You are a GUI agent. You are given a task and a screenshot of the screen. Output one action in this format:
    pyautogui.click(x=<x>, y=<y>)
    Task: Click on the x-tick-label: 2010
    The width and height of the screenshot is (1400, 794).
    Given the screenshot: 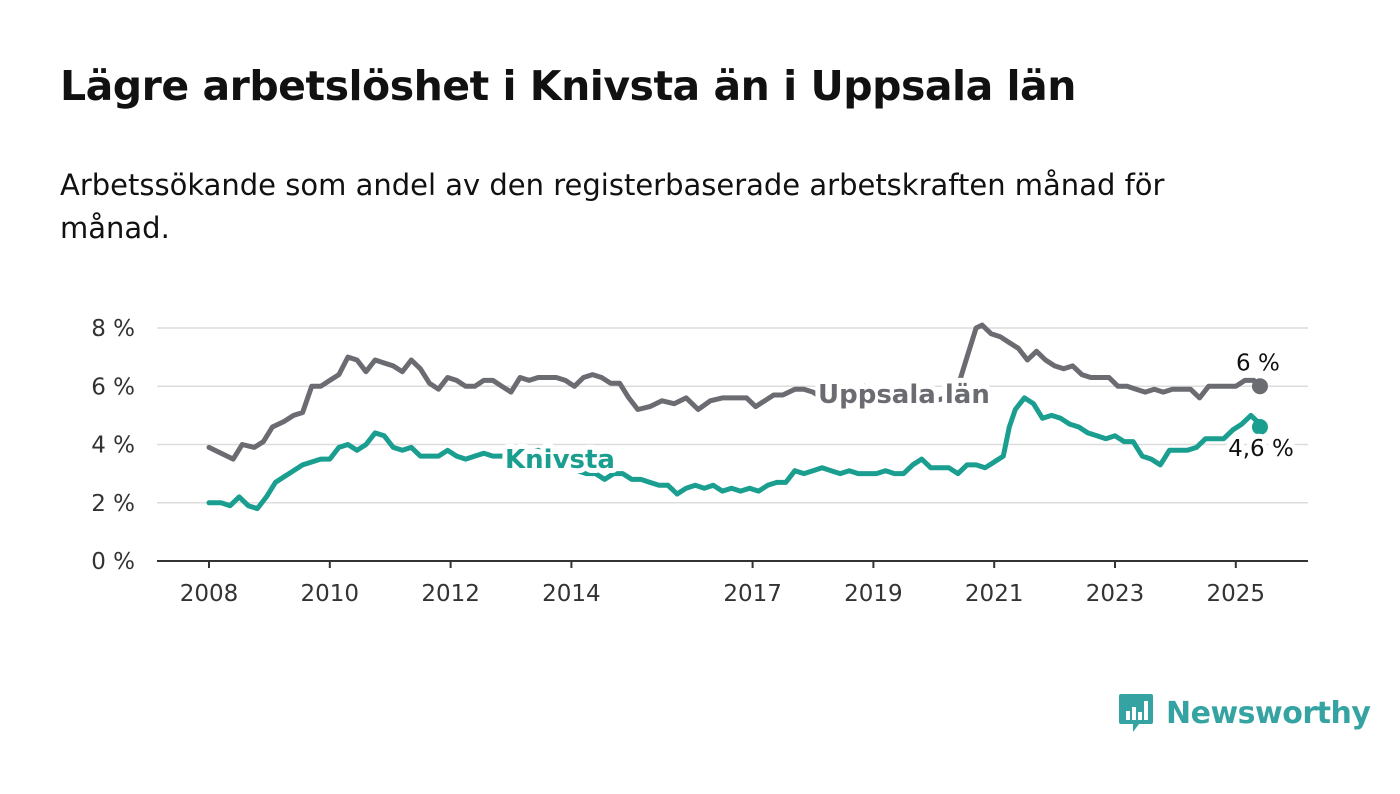 What is the action you would take?
    pyautogui.click(x=330, y=594)
    